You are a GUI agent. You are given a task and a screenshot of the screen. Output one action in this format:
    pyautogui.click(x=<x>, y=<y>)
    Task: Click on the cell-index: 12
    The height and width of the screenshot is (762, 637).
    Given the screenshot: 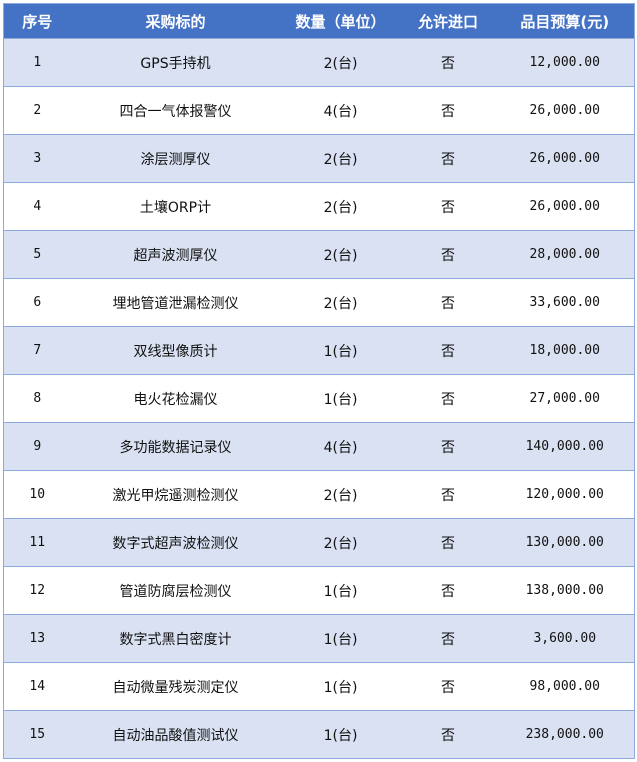 What is the action you would take?
    pyautogui.click(x=37, y=590)
    